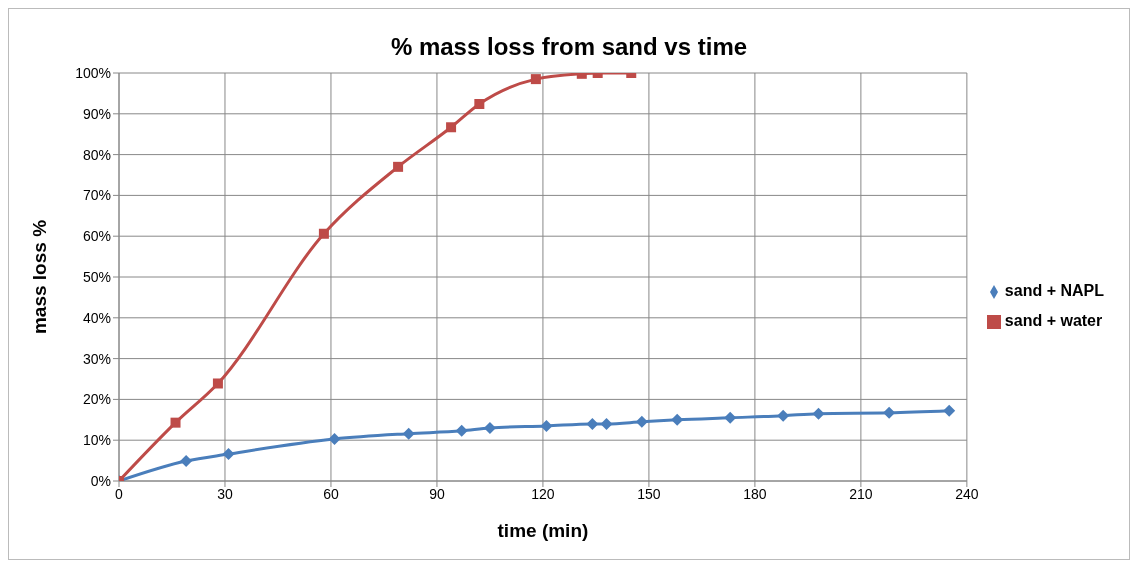 The height and width of the screenshot is (566, 1133). What do you see at coordinates (569, 47) in the screenshot?
I see `chart-title: % mass loss from sand vs time` at bounding box center [569, 47].